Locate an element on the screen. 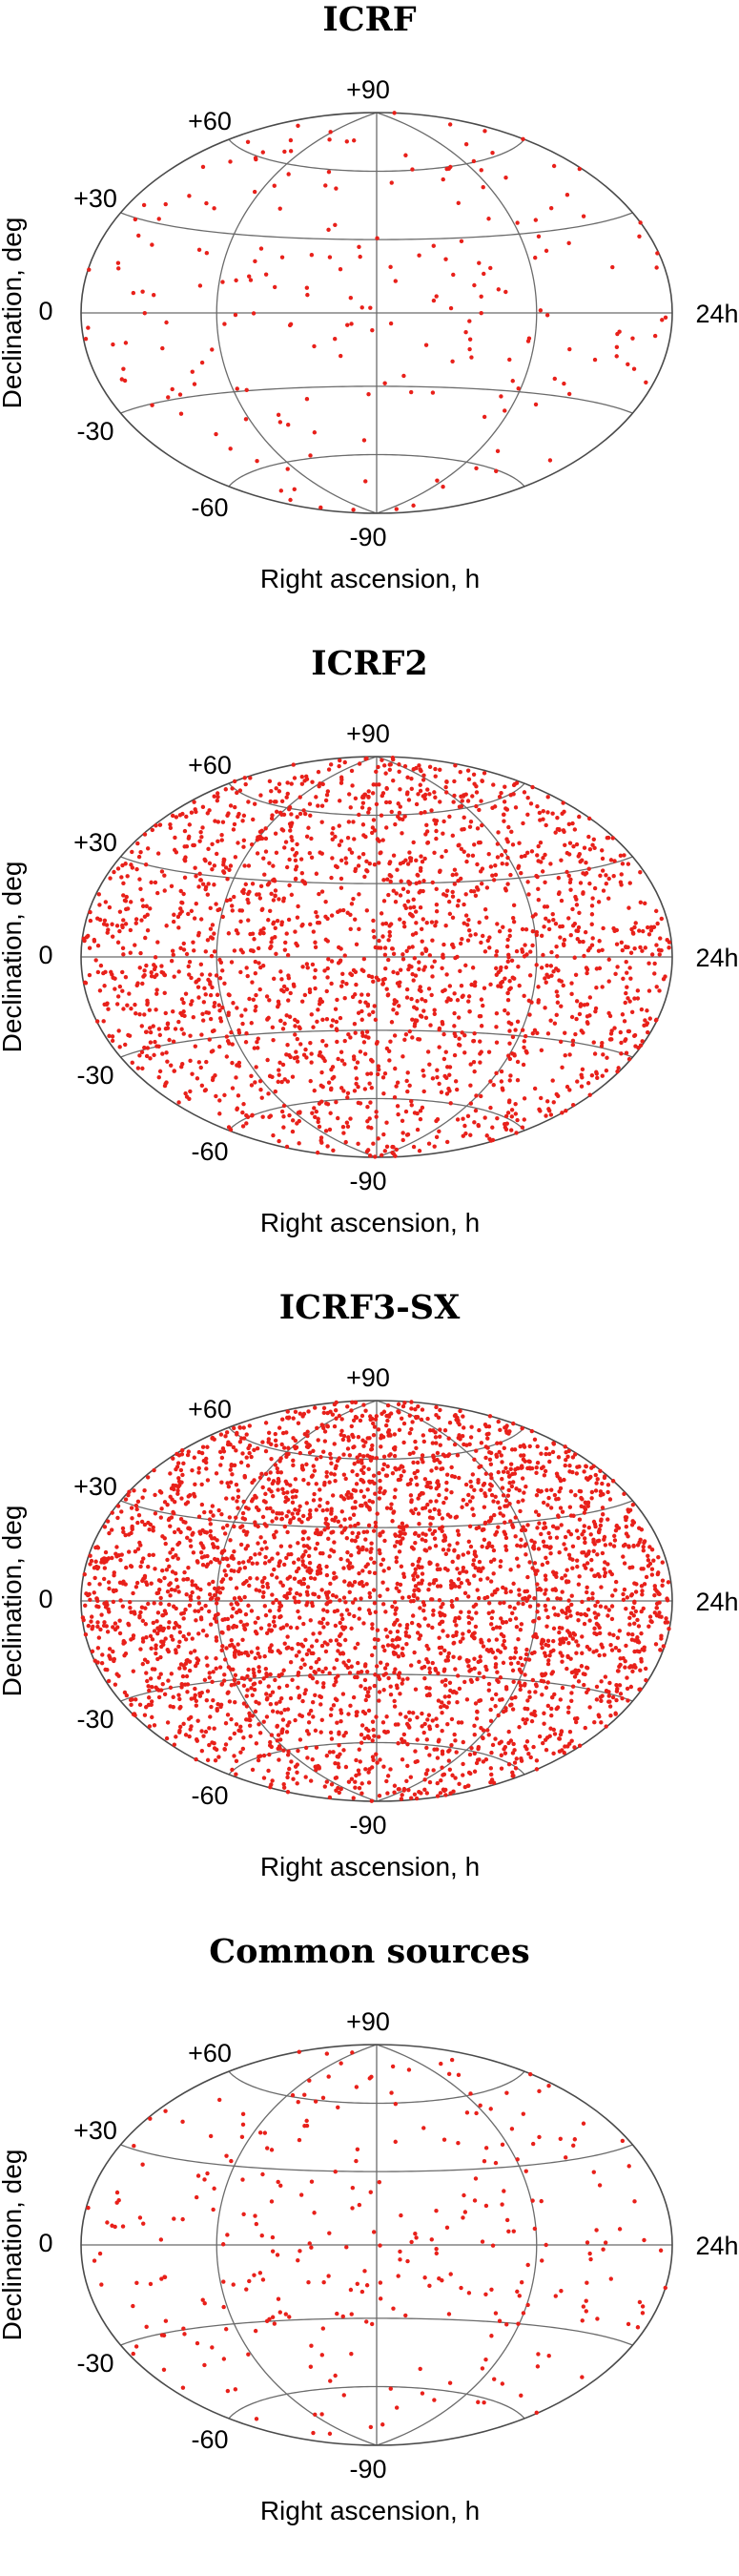  map-frame is located at coordinates (376, 313).